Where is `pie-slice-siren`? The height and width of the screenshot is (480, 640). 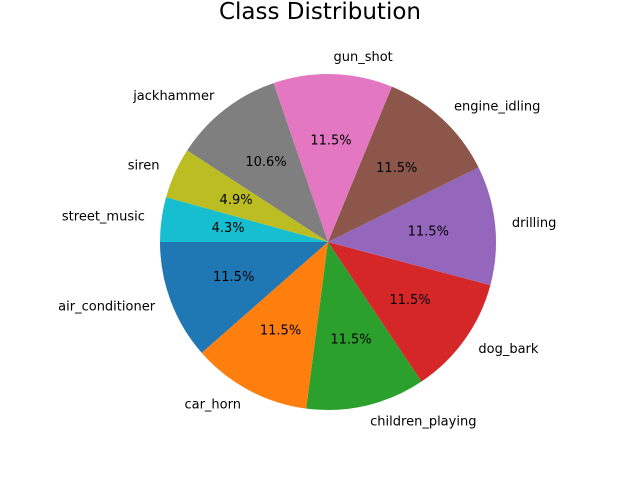 pie-slice-siren is located at coordinates (247, 196).